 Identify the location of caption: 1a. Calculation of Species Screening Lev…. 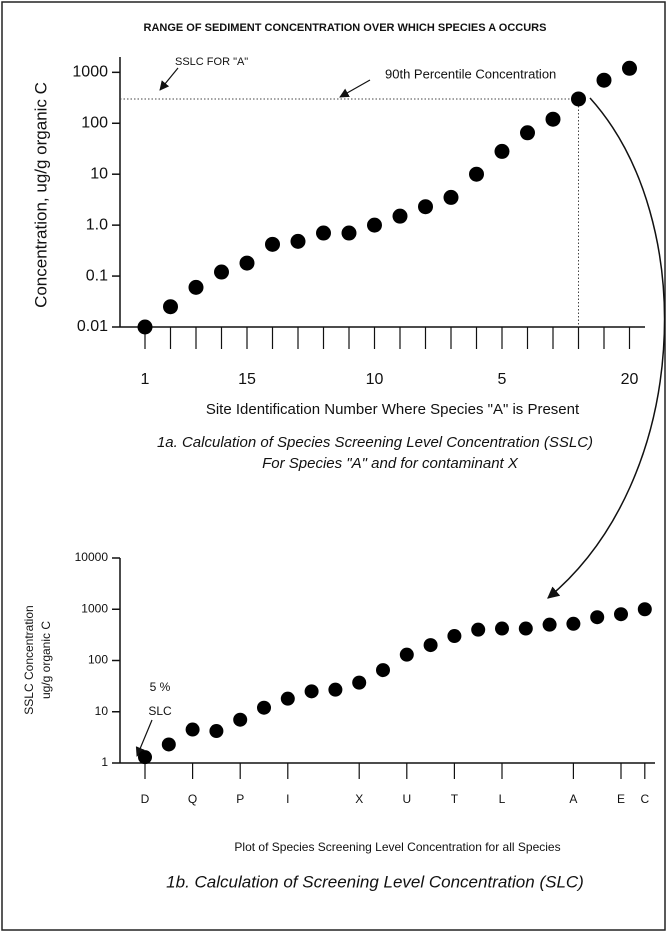
(375, 442).